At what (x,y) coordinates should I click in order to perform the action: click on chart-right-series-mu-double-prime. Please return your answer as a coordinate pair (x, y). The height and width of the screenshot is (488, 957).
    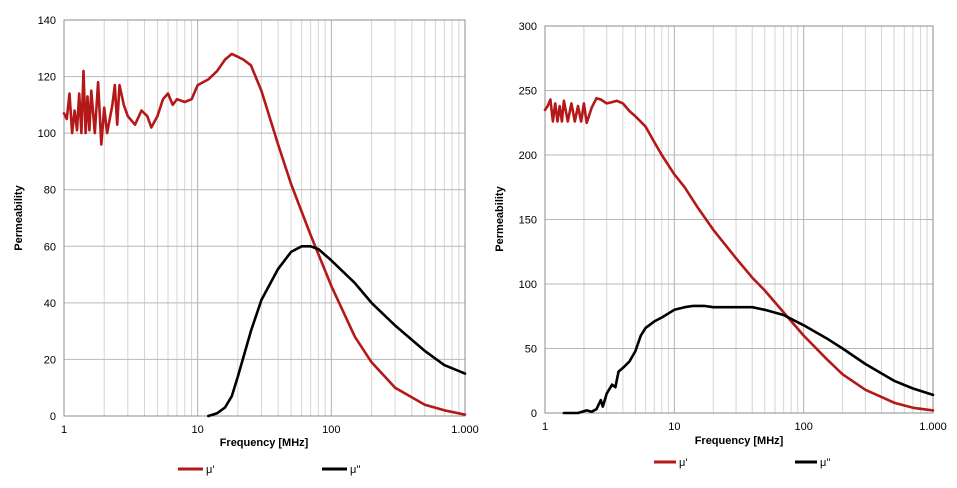
    Looking at the image, I should click on (748, 359).